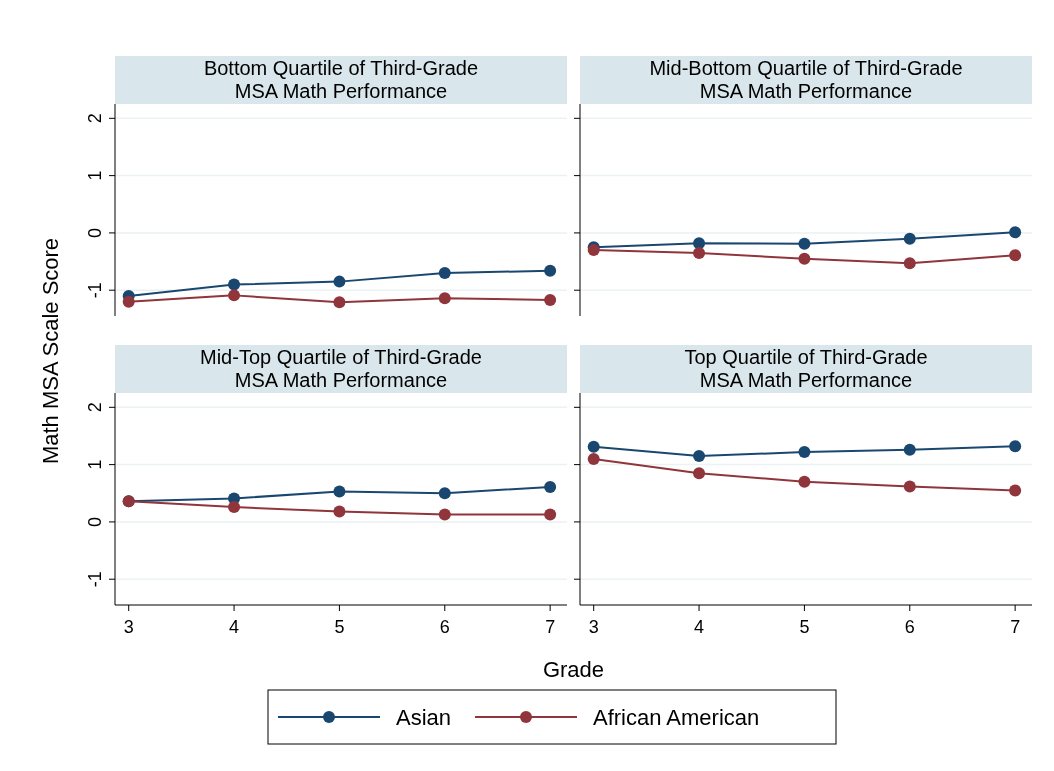  I want to click on y-axis-title: Math MSA Scale Score, so click(50, 351).